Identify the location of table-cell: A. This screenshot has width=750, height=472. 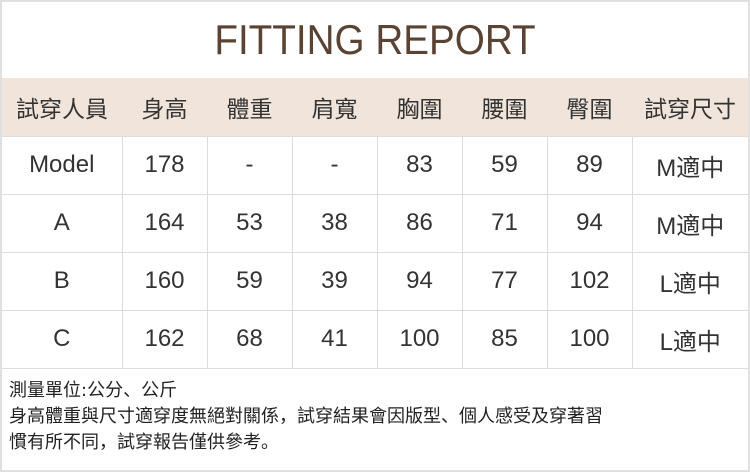
(62, 223).